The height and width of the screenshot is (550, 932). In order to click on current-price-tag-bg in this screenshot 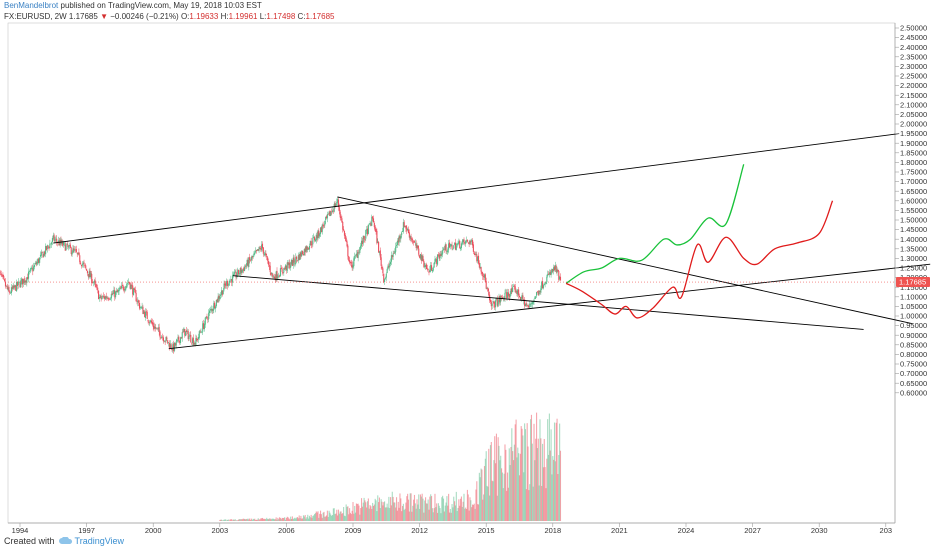, I will do `click(913, 282)`.